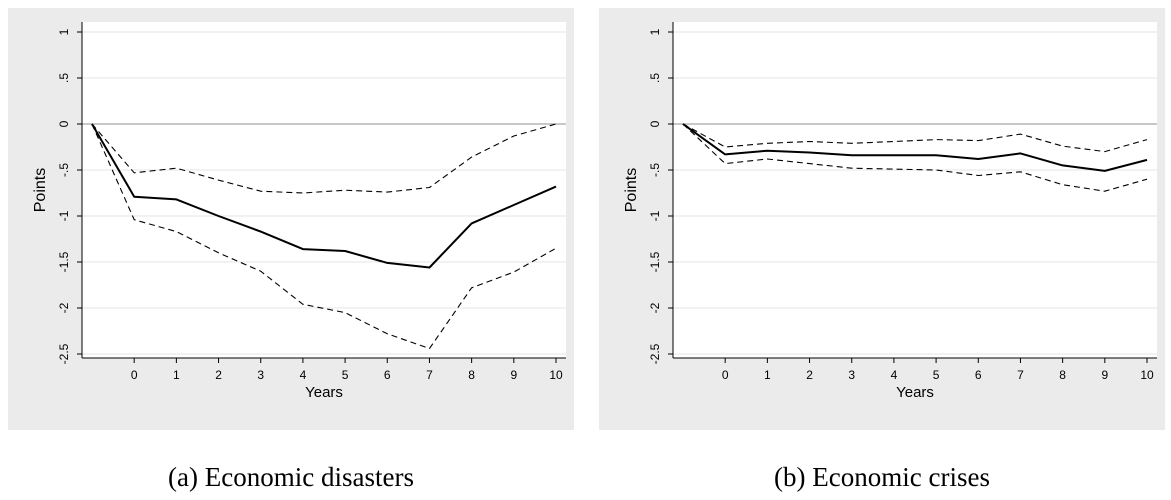 The width and height of the screenshot is (1171, 500). I want to click on series-lower-line, so click(915, 157).